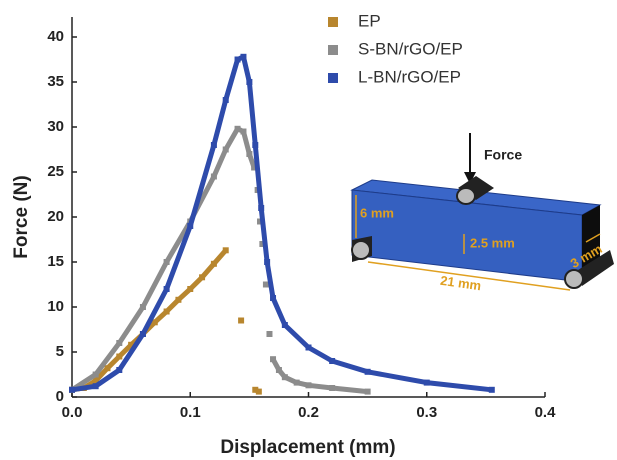  Describe the element at coordinates (410, 48) in the screenshot. I see `legend-label: S-BN/rGO/EP` at that location.